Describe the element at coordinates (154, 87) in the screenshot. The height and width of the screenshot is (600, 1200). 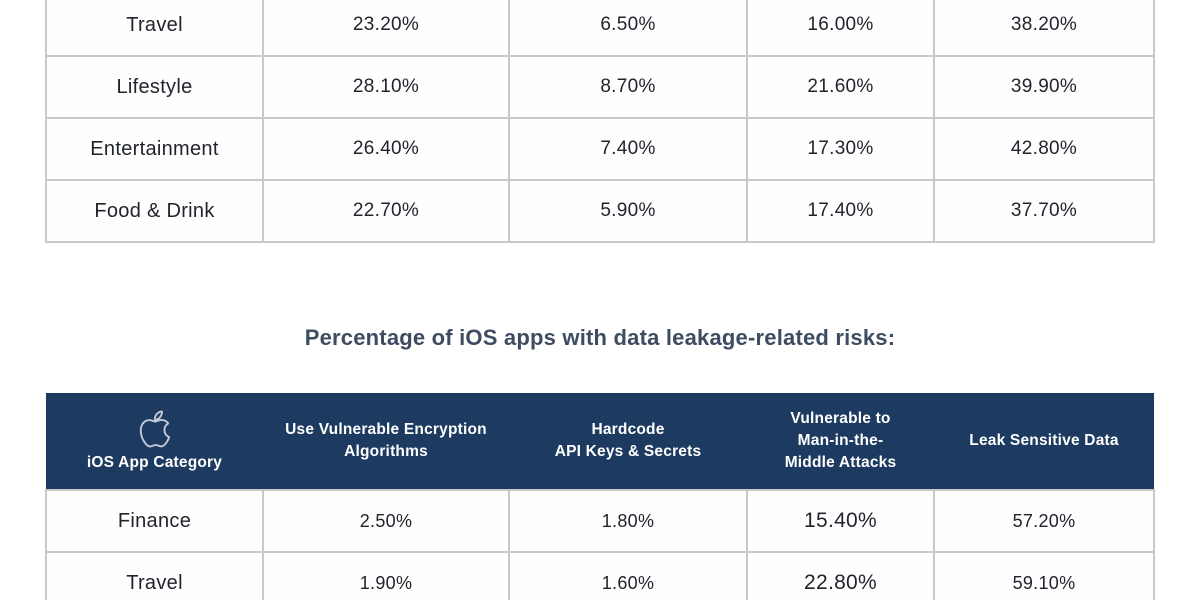
I see `category-cell: Lifestyle` at that location.